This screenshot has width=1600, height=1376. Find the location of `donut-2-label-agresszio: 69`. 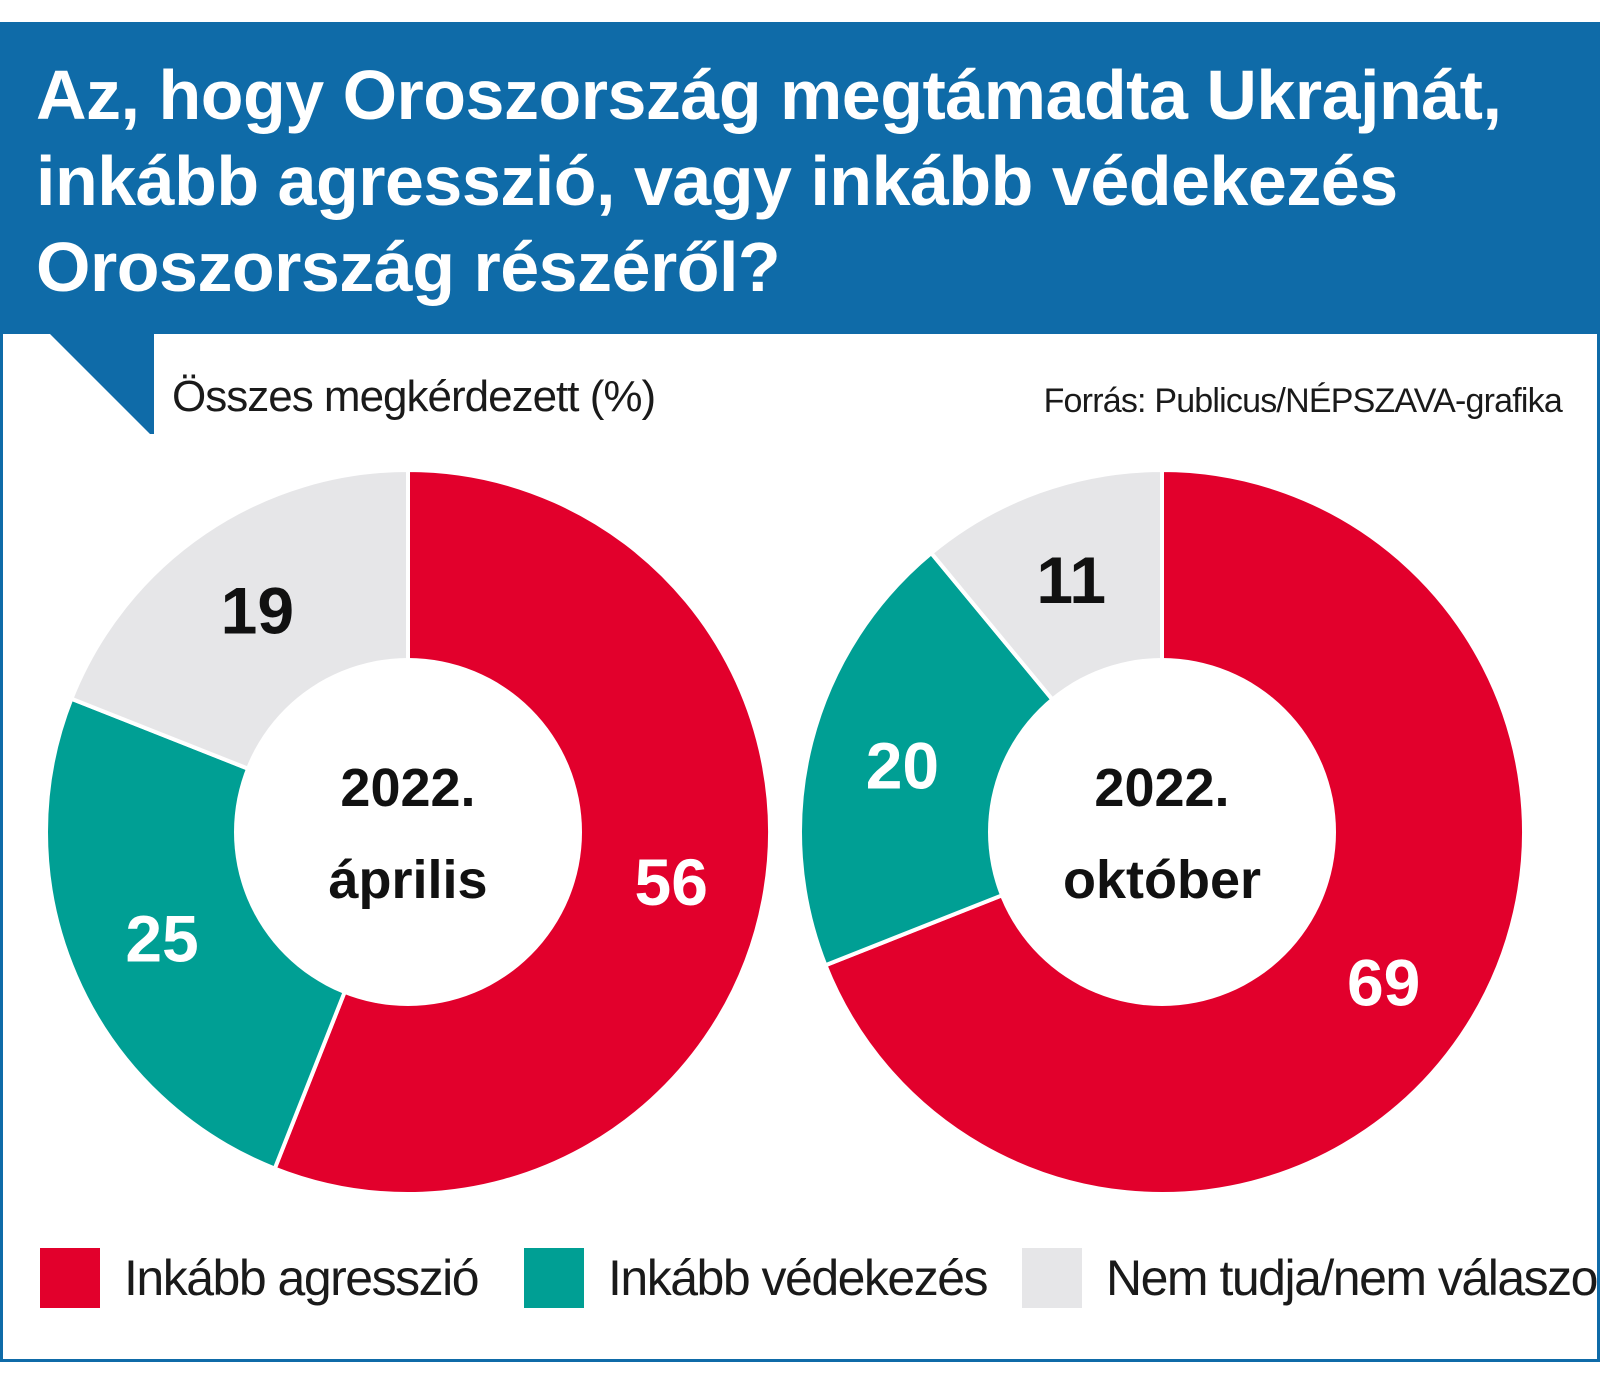

donut-2-label-agresszio: 69 is located at coordinates (1383, 983).